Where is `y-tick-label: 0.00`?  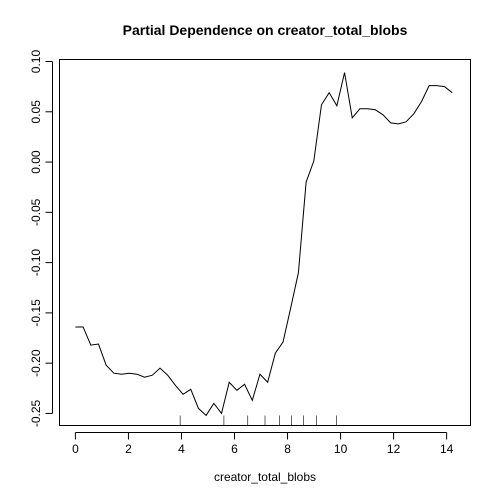
y-tick-label: 0.00 is located at coordinates (36, 162).